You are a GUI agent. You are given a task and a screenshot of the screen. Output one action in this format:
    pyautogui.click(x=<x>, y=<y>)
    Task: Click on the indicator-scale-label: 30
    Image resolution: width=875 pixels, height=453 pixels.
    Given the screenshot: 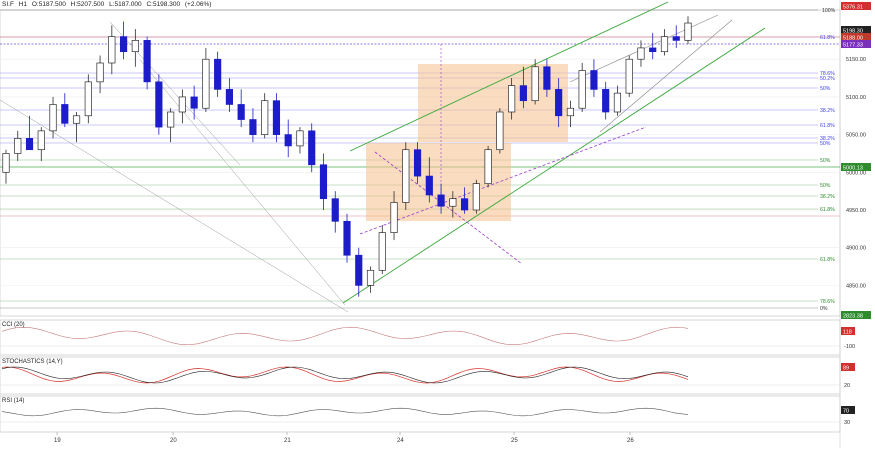 What is the action you would take?
    pyautogui.click(x=847, y=423)
    